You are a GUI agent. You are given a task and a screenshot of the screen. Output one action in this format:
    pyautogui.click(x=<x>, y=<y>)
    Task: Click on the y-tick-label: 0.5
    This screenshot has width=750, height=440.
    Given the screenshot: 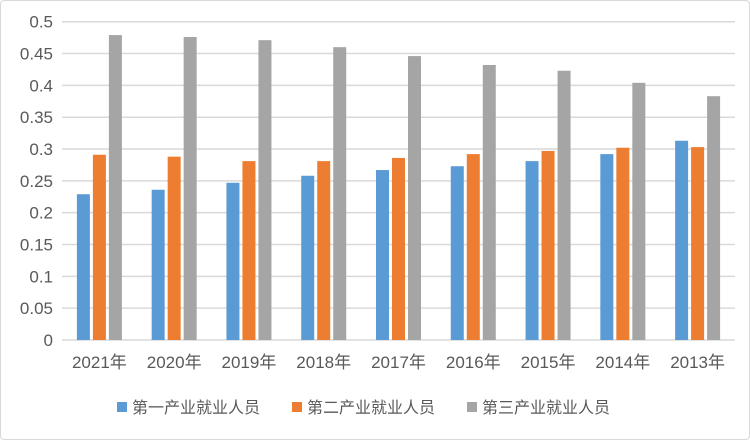 What is the action you would take?
    pyautogui.click(x=41, y=22)
    